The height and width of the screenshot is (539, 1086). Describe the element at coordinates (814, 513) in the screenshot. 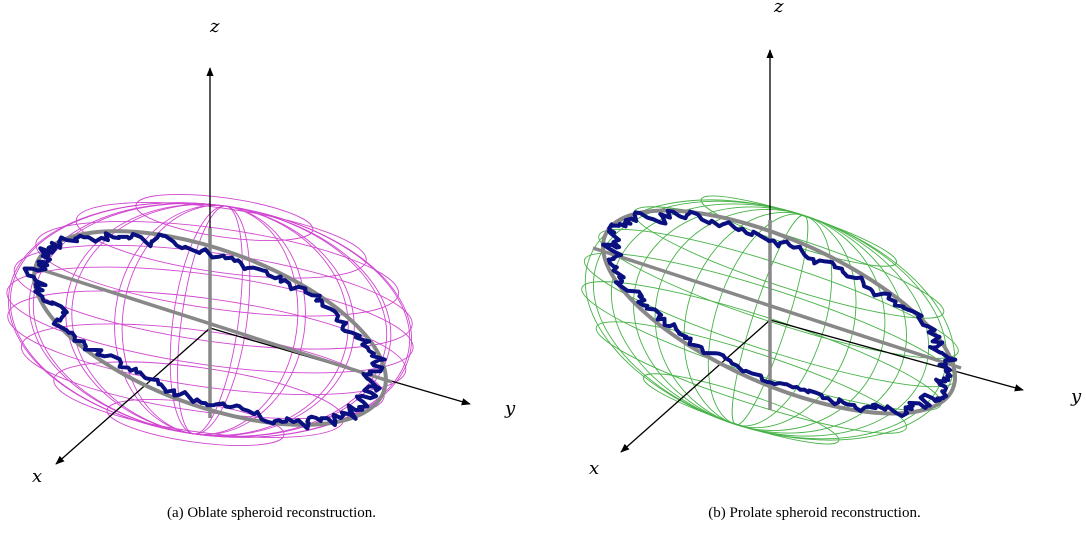

I see `caption-b: (b) Prolate spheroid reconstruction.` at that location.